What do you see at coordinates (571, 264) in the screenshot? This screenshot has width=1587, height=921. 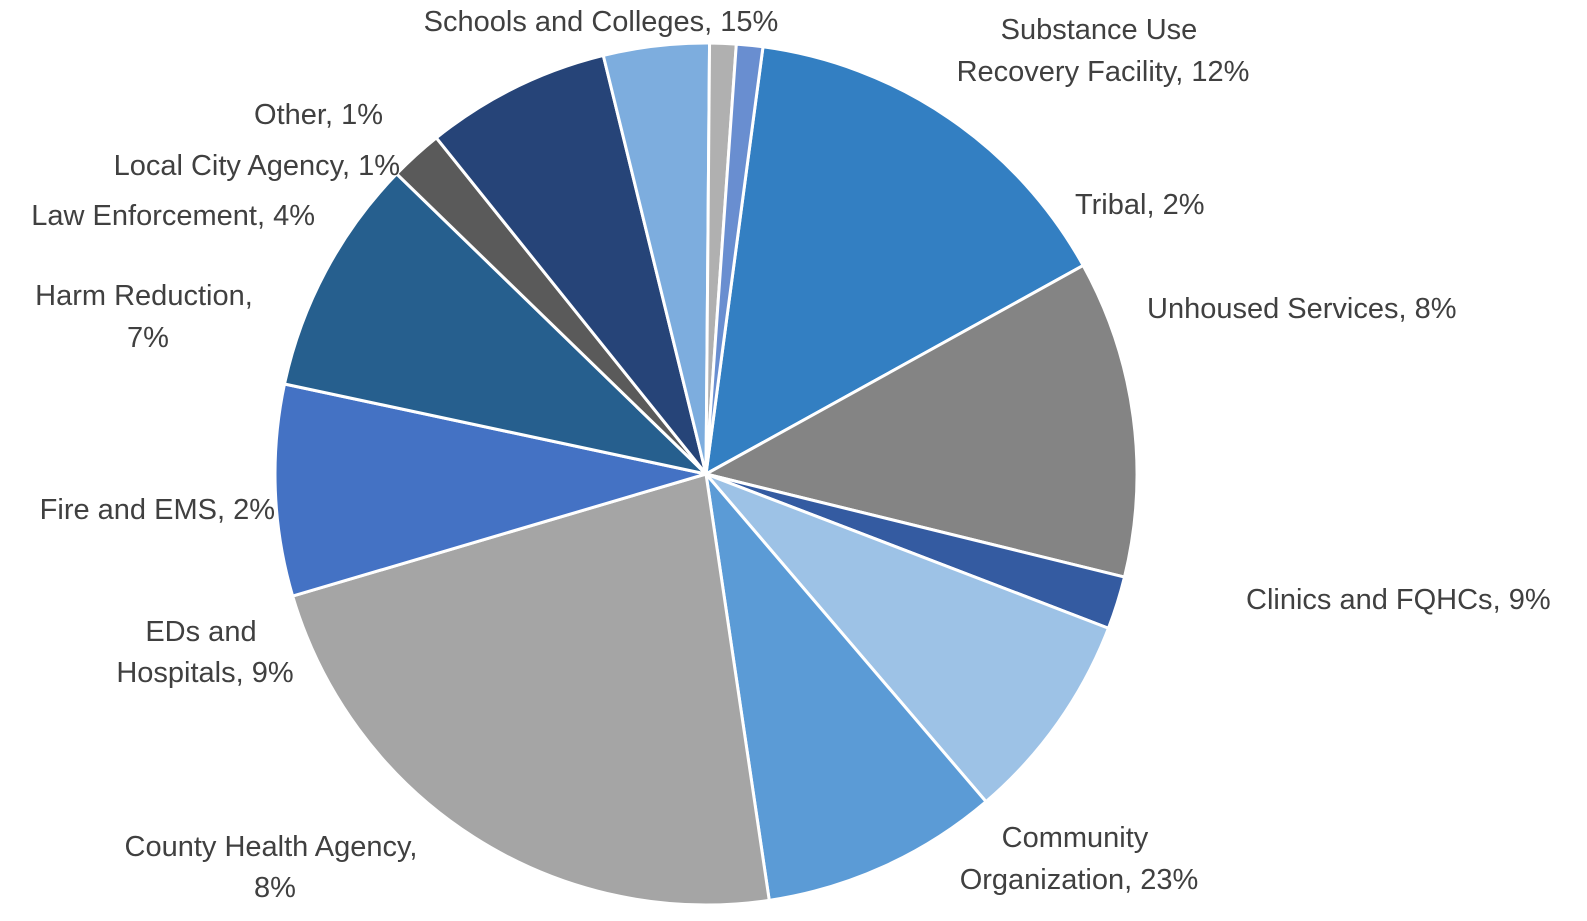 I see `pie-slice-harm-reduction` at bounding box center [571, 264].